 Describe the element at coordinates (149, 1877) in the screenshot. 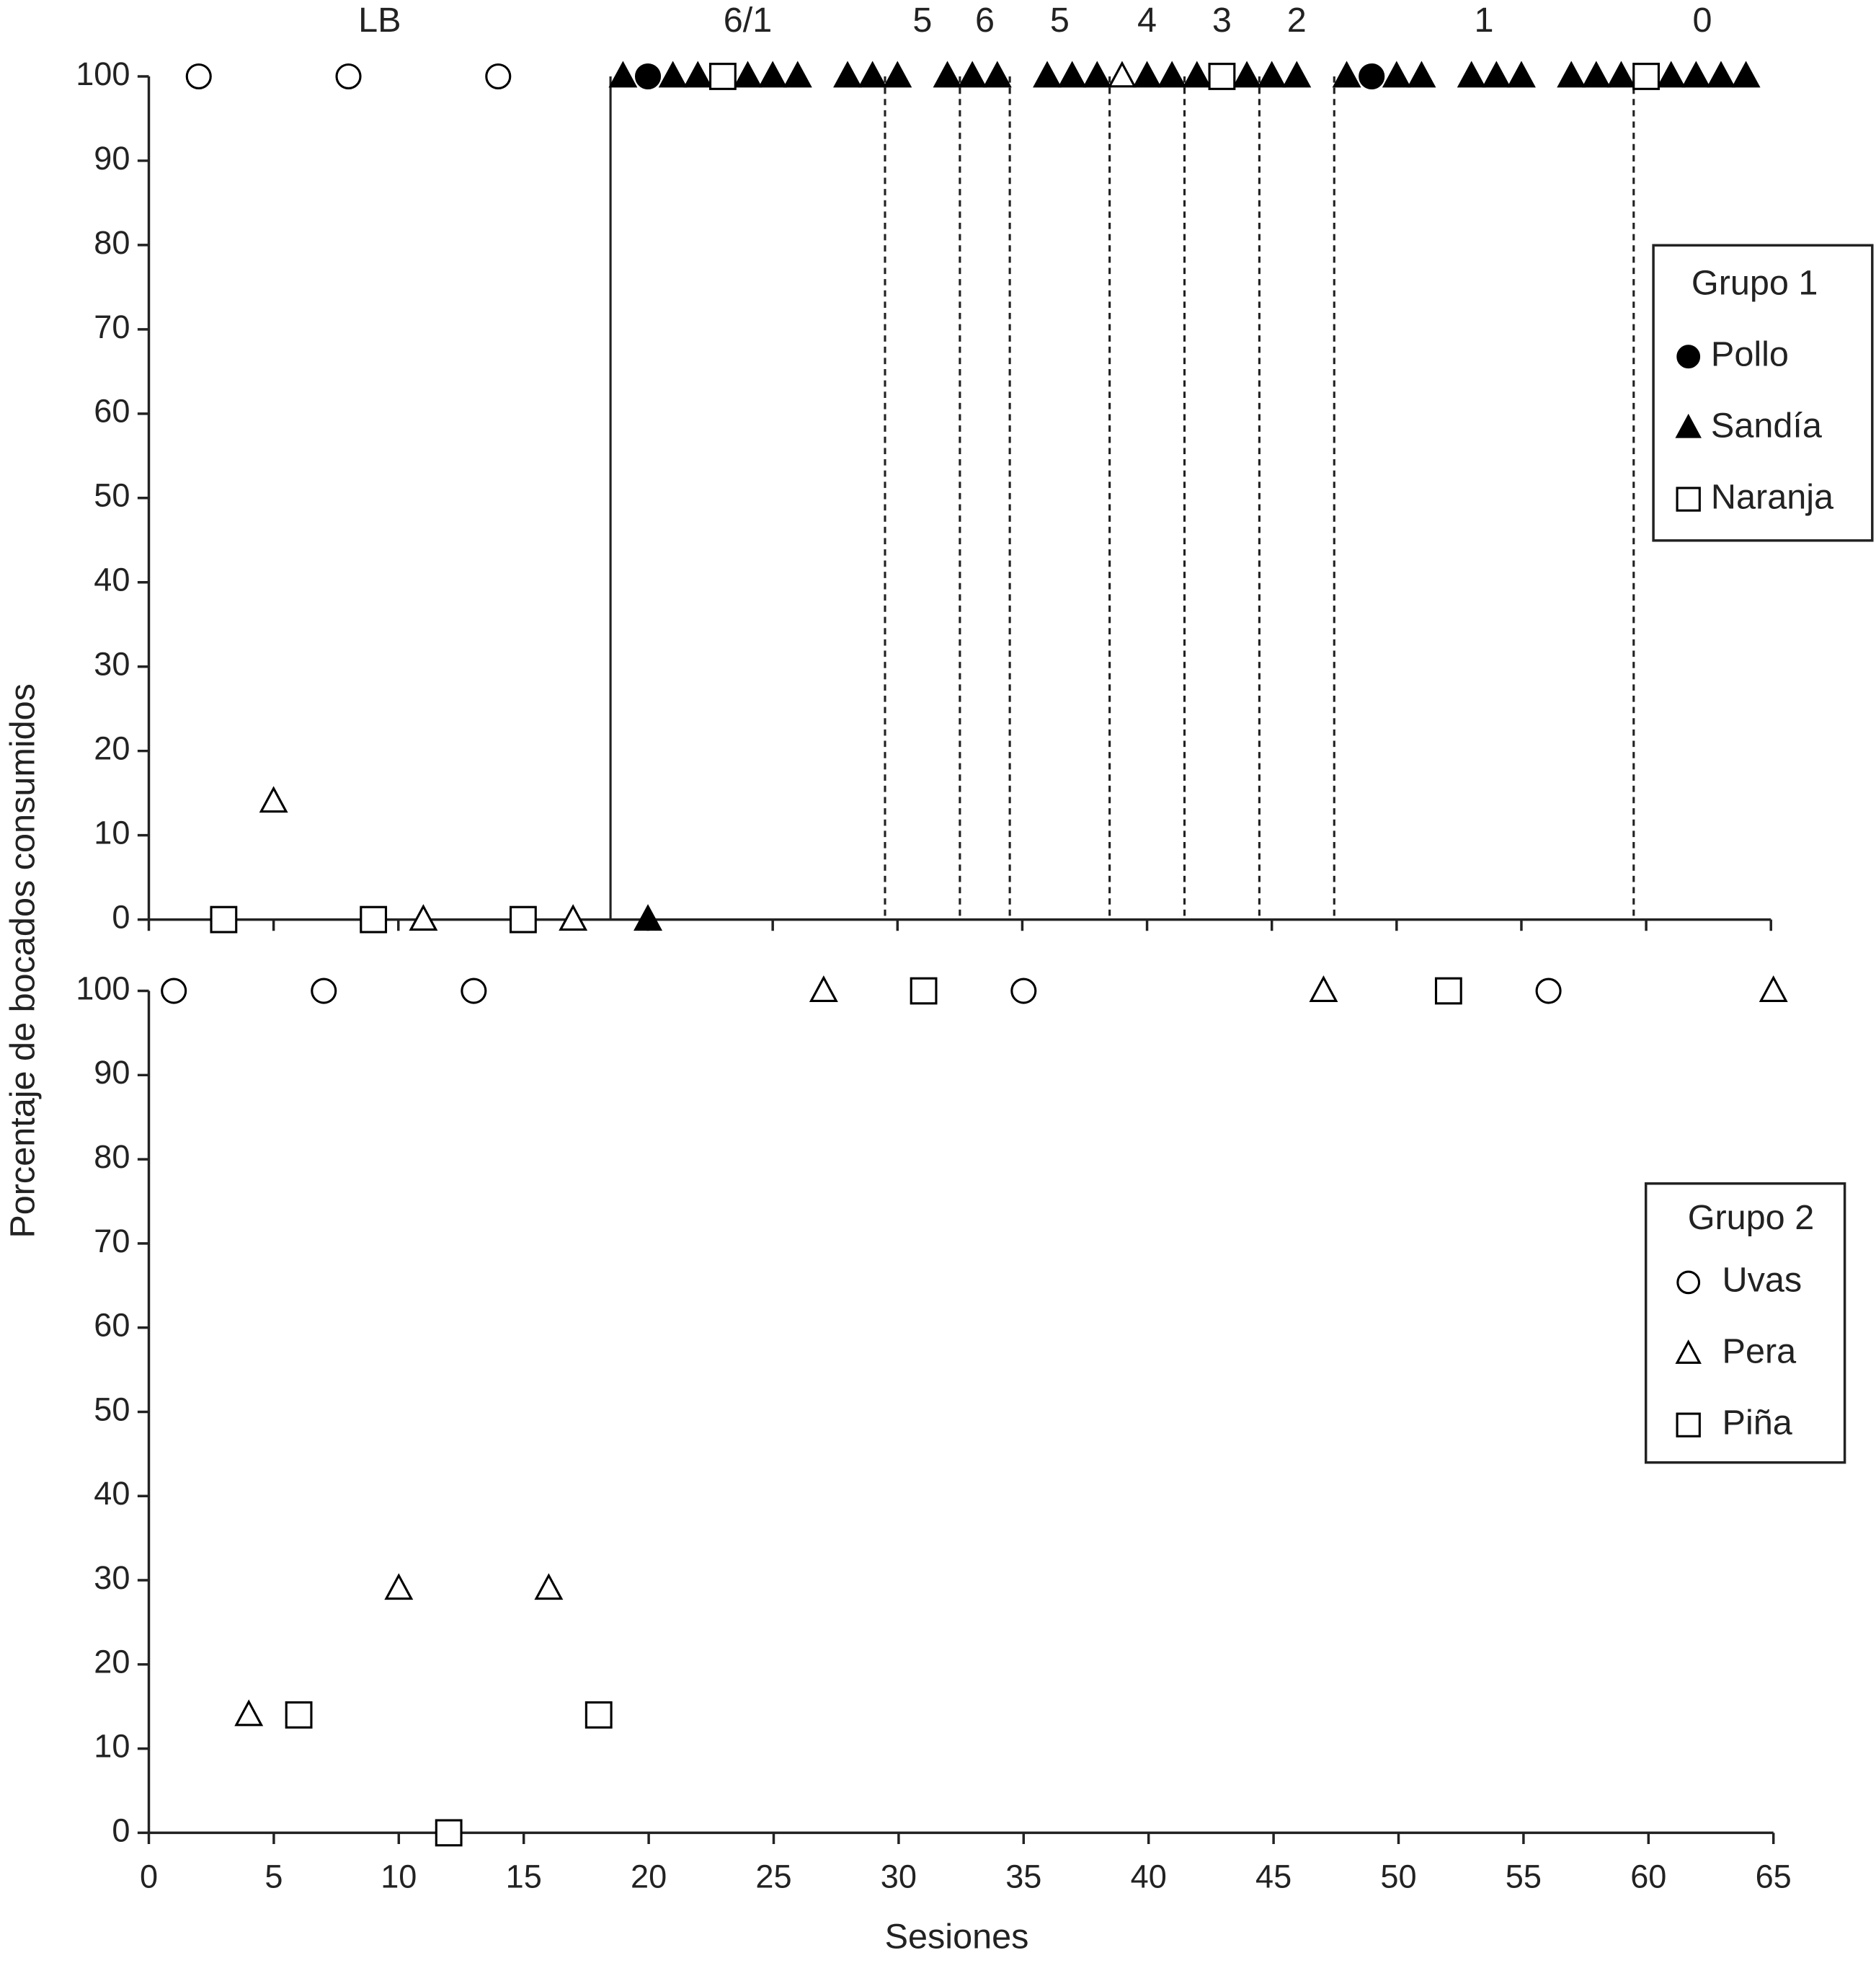

I see `x-tick-label: 0` at that location.